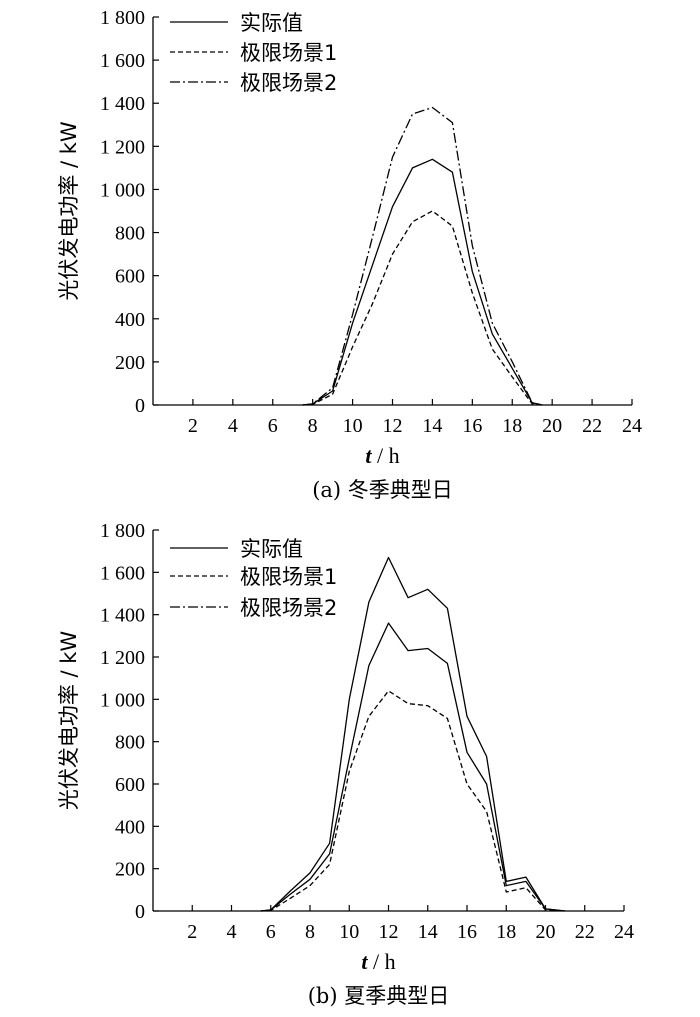 The width and height of the screenshot is (700, 1017). Describe the element at coordinates (193, 426) in the screenshot. I see `chart-a-x-tick-label: 2` at that location.